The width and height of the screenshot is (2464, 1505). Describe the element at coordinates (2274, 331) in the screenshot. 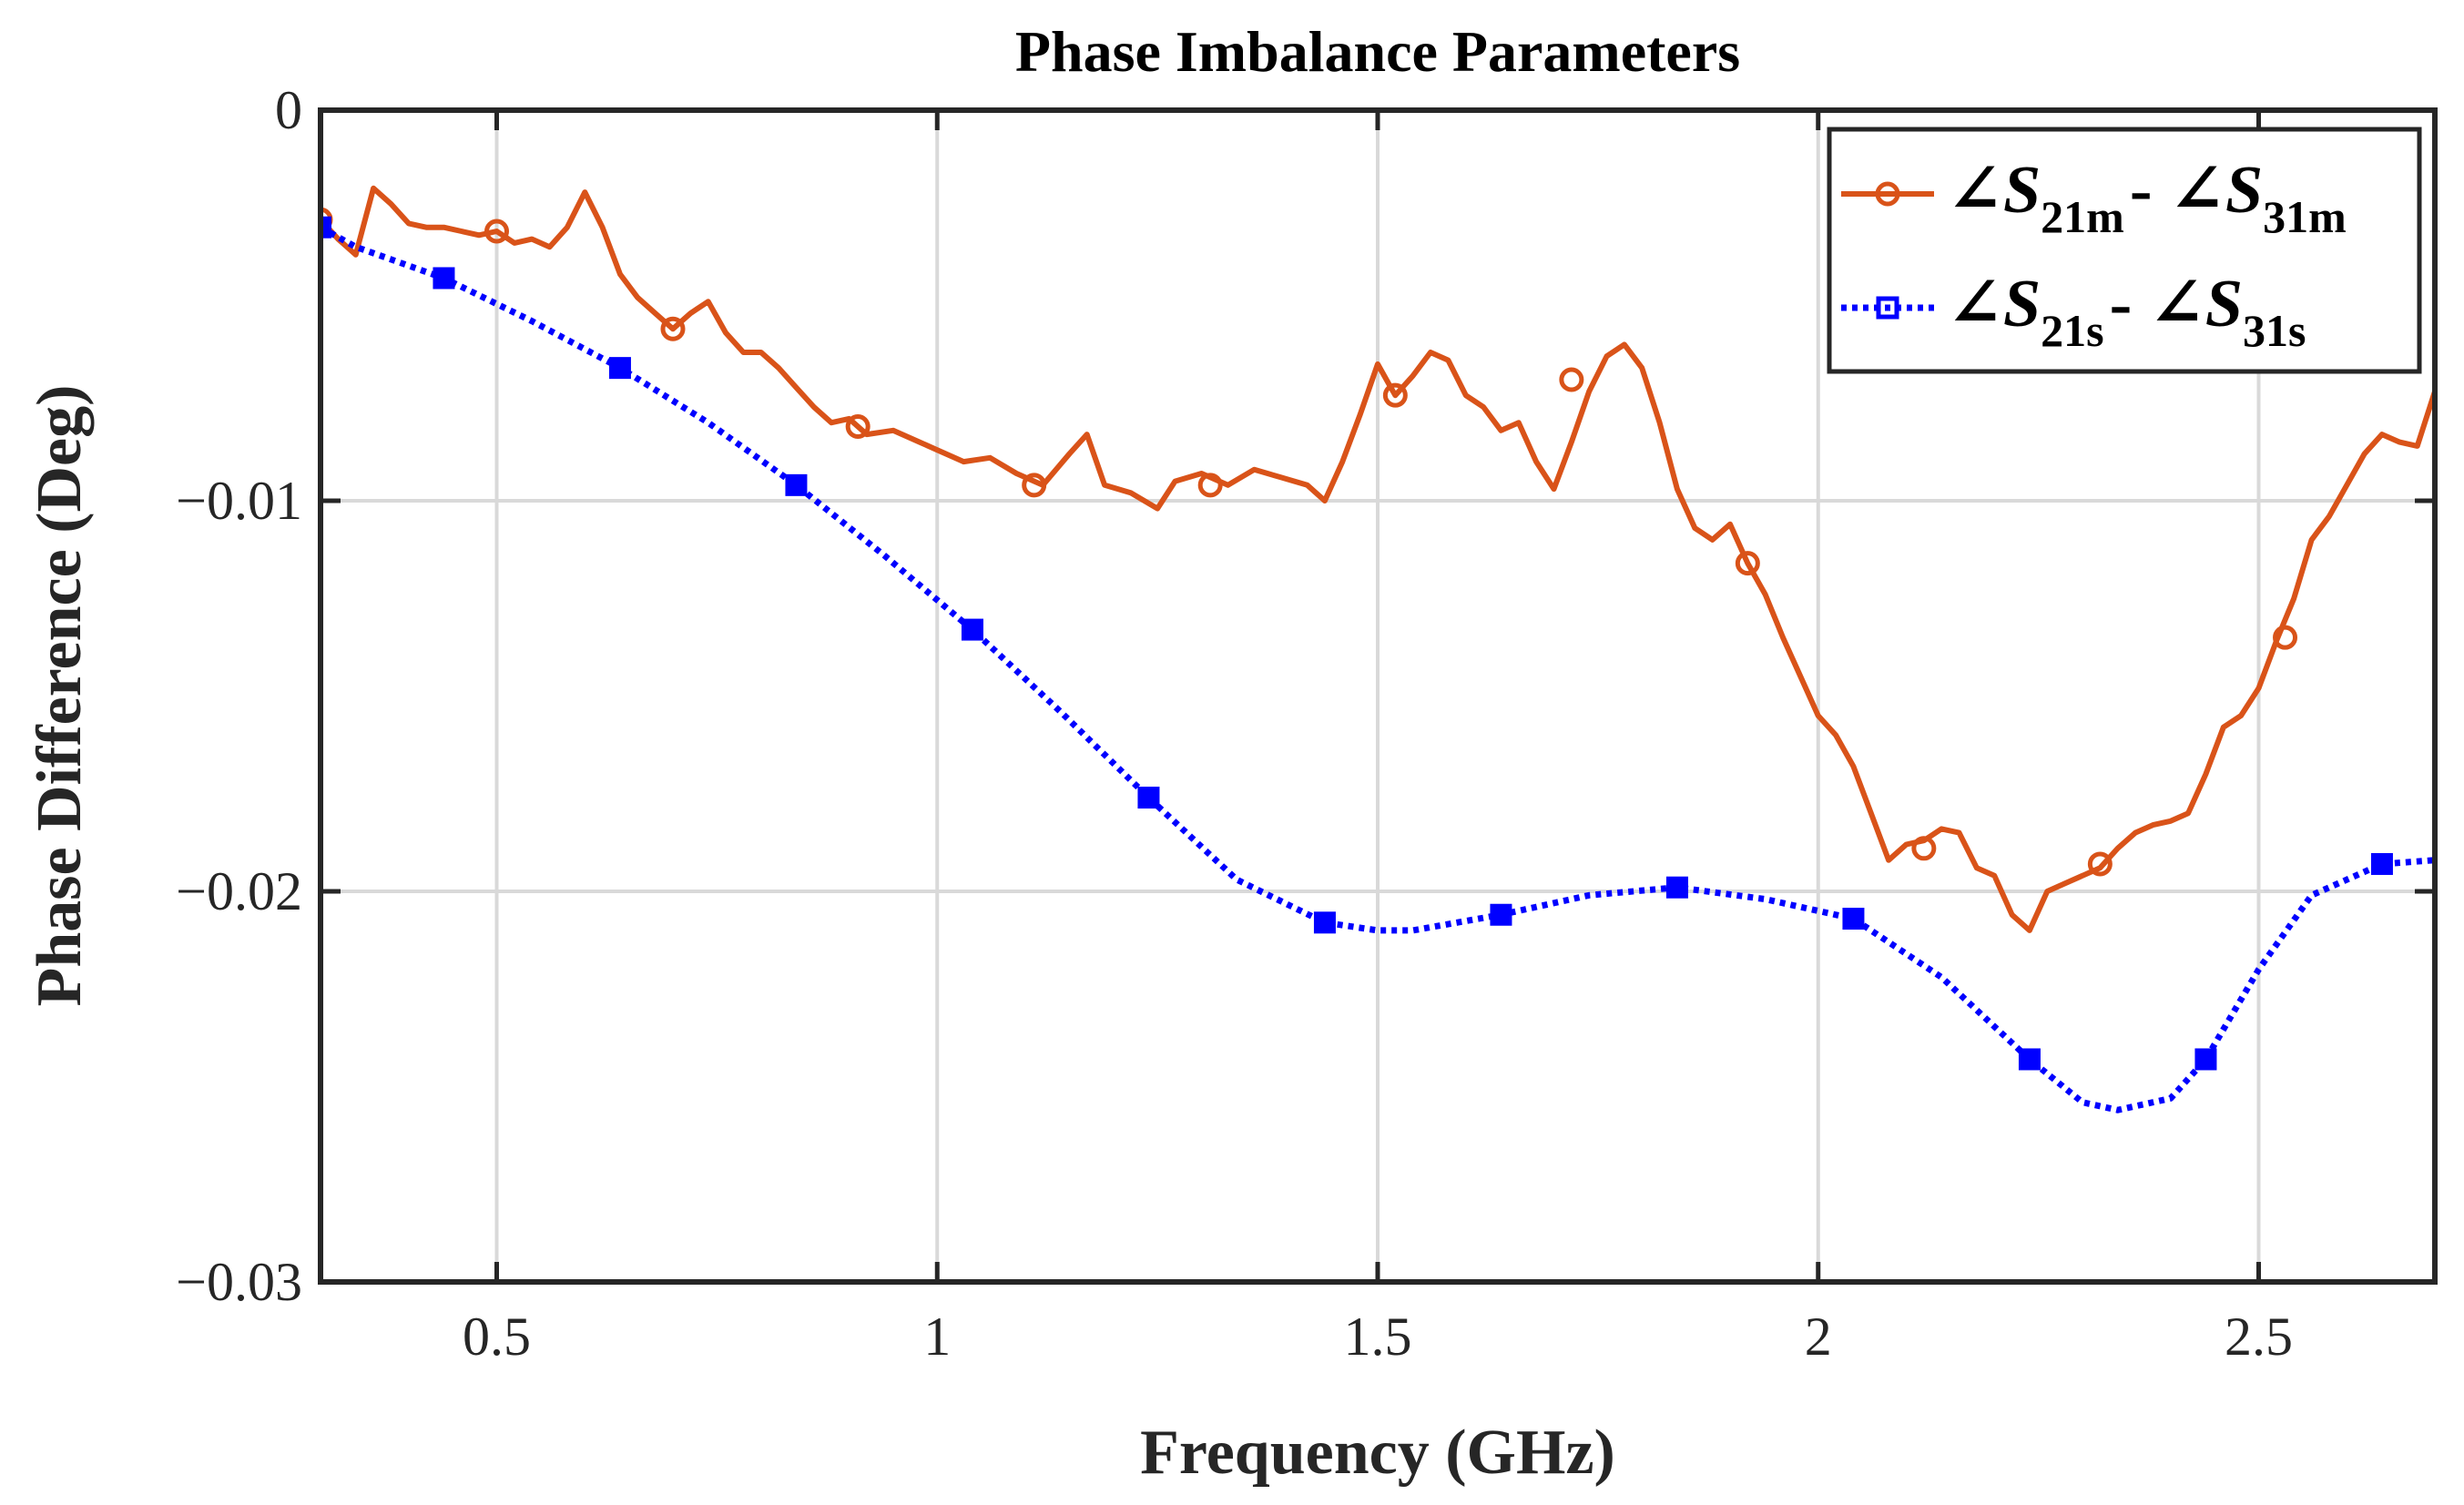

I see `legend-simulated-sub2: 31s` at that location.